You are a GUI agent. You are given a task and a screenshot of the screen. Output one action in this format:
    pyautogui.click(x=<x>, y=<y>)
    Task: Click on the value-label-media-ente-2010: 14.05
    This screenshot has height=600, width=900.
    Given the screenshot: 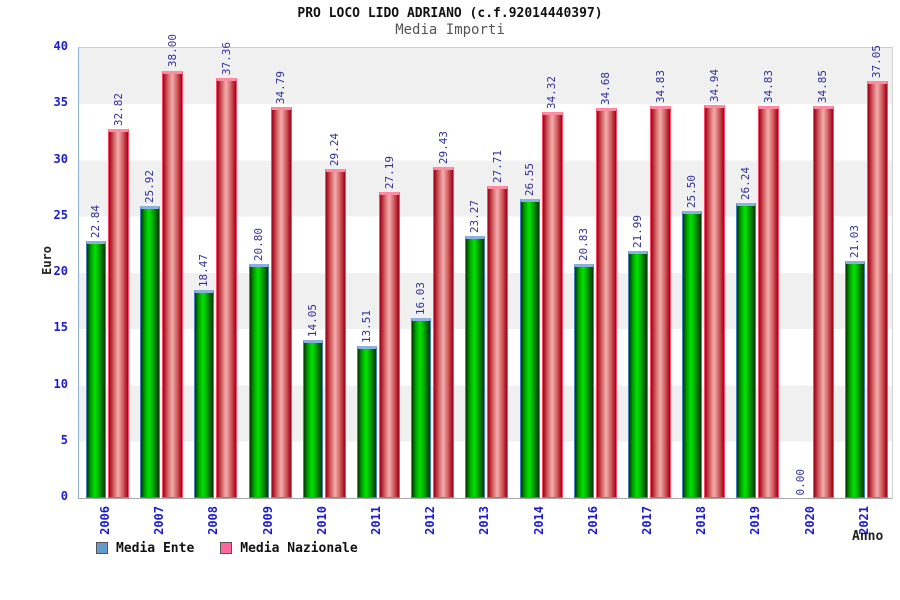 What is the action you would take?
    pyautogui.click(x=312, y=320)
    